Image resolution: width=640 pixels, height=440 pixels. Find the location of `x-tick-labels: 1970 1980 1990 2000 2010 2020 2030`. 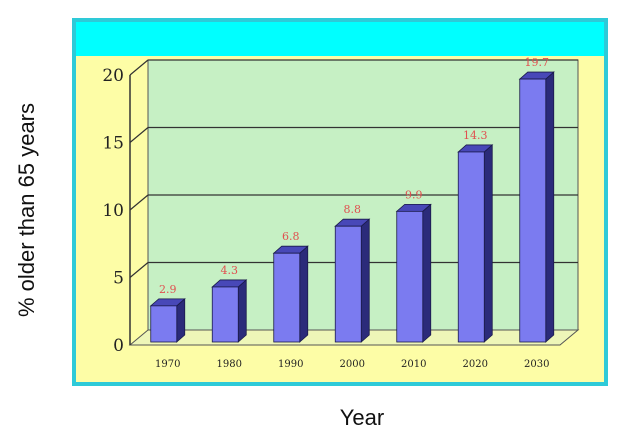

x-tick-labels: 1970 1980 1990 2000 2010 2020 2030 is located at coordinates (352, 364).